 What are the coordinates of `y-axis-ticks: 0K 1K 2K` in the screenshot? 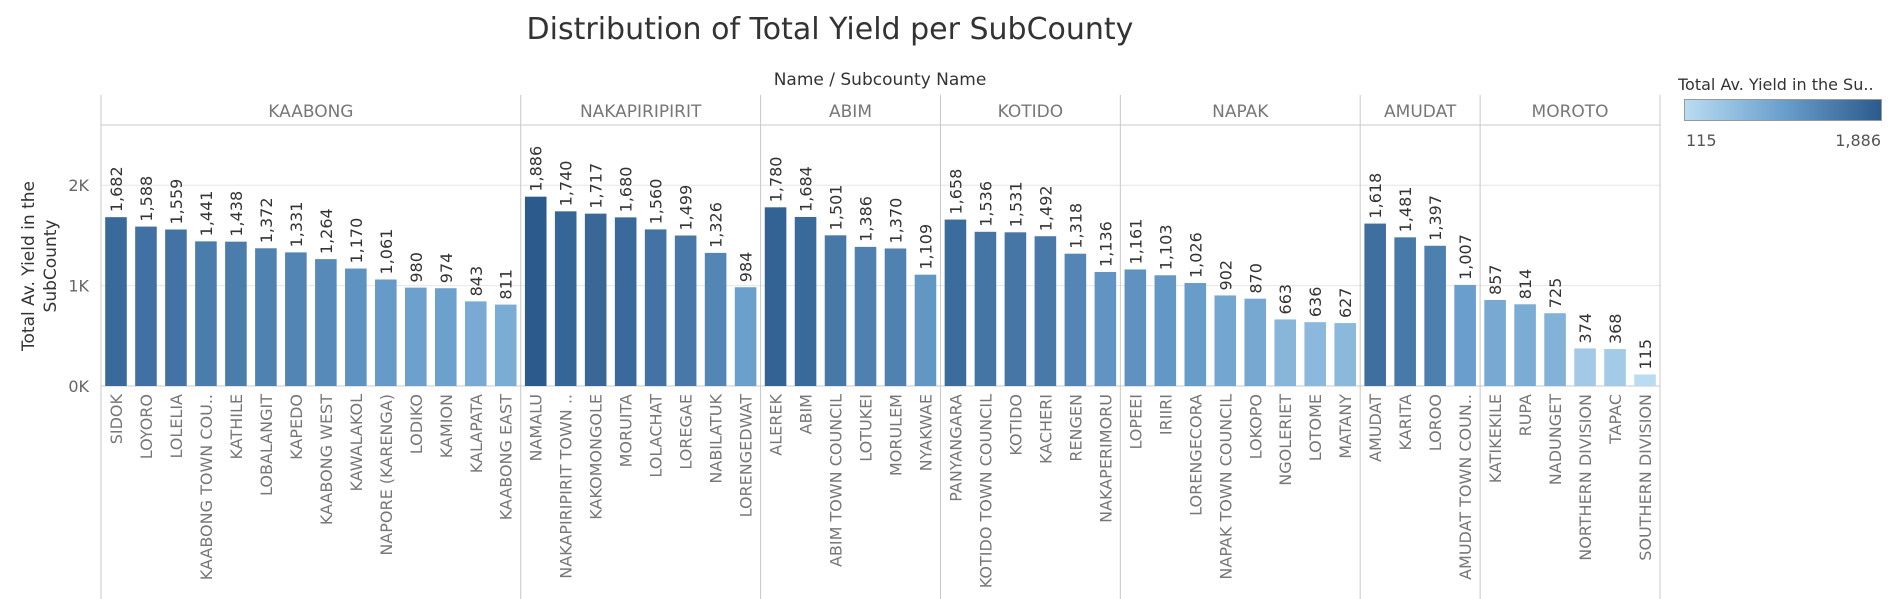 It's located at (78, 286).